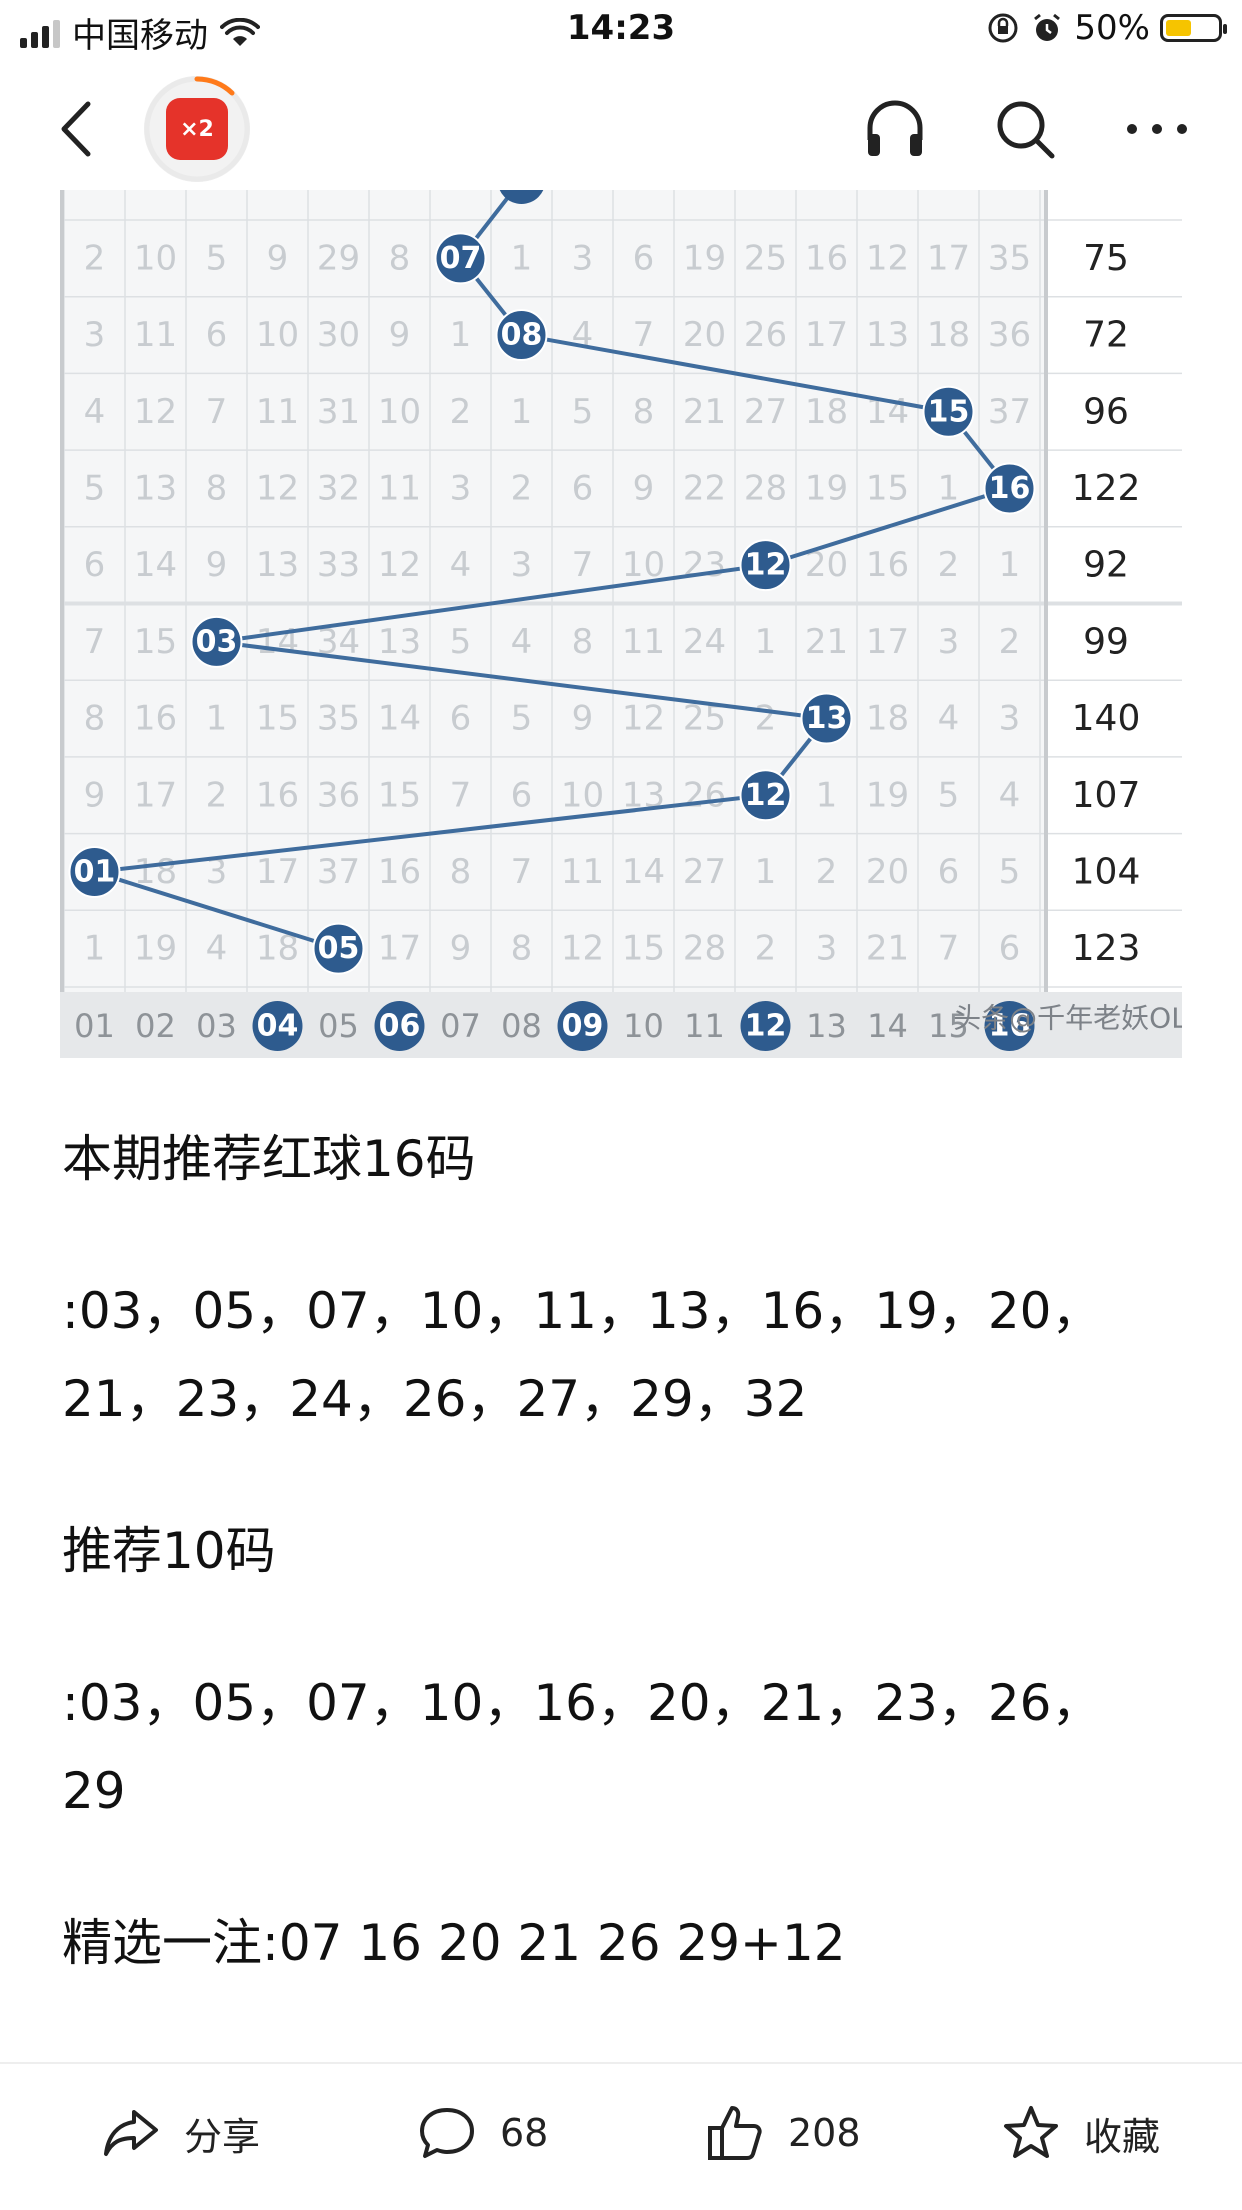  Describe the element at coordinates (1106, 641) in the screenshot. I see `row-sum: 99` at that location.